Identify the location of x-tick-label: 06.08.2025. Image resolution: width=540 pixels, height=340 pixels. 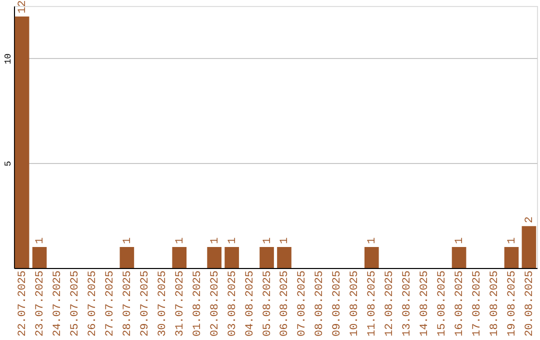
(285, 303).